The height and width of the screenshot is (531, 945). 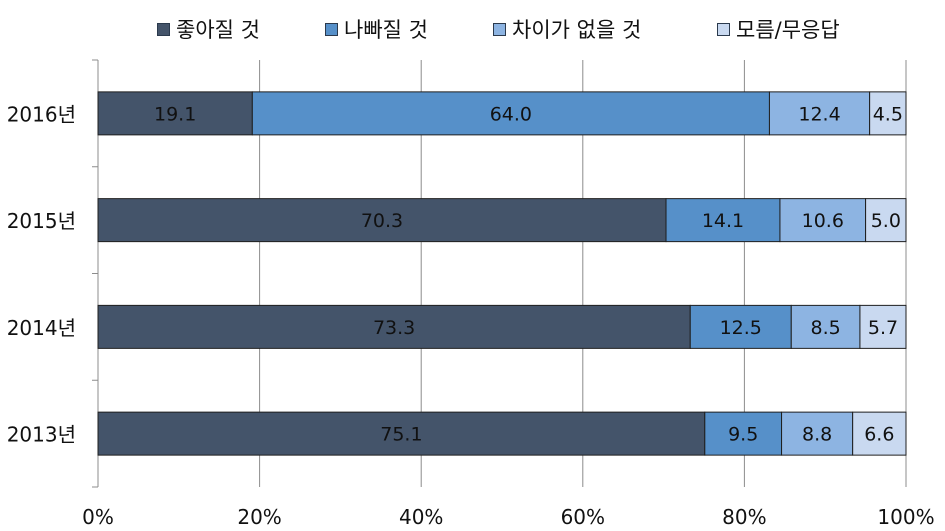 I want to click on x-tick-label: 80%, so click(x=744, y=517).